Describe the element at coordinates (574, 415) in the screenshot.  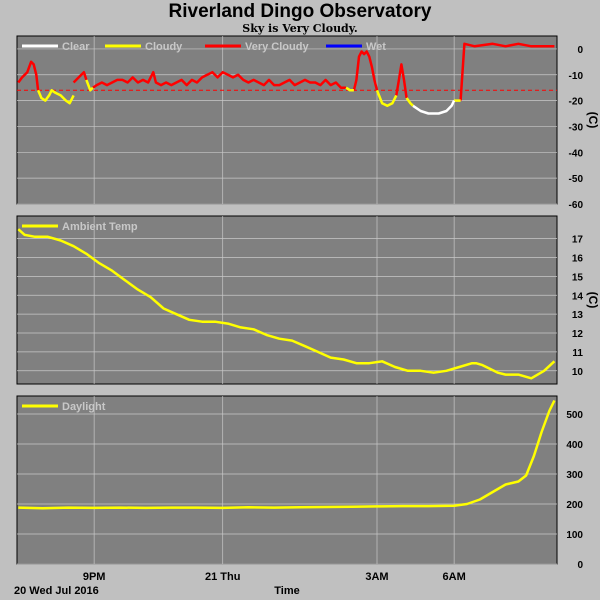
I see `y-tick-label: 500` at that location.